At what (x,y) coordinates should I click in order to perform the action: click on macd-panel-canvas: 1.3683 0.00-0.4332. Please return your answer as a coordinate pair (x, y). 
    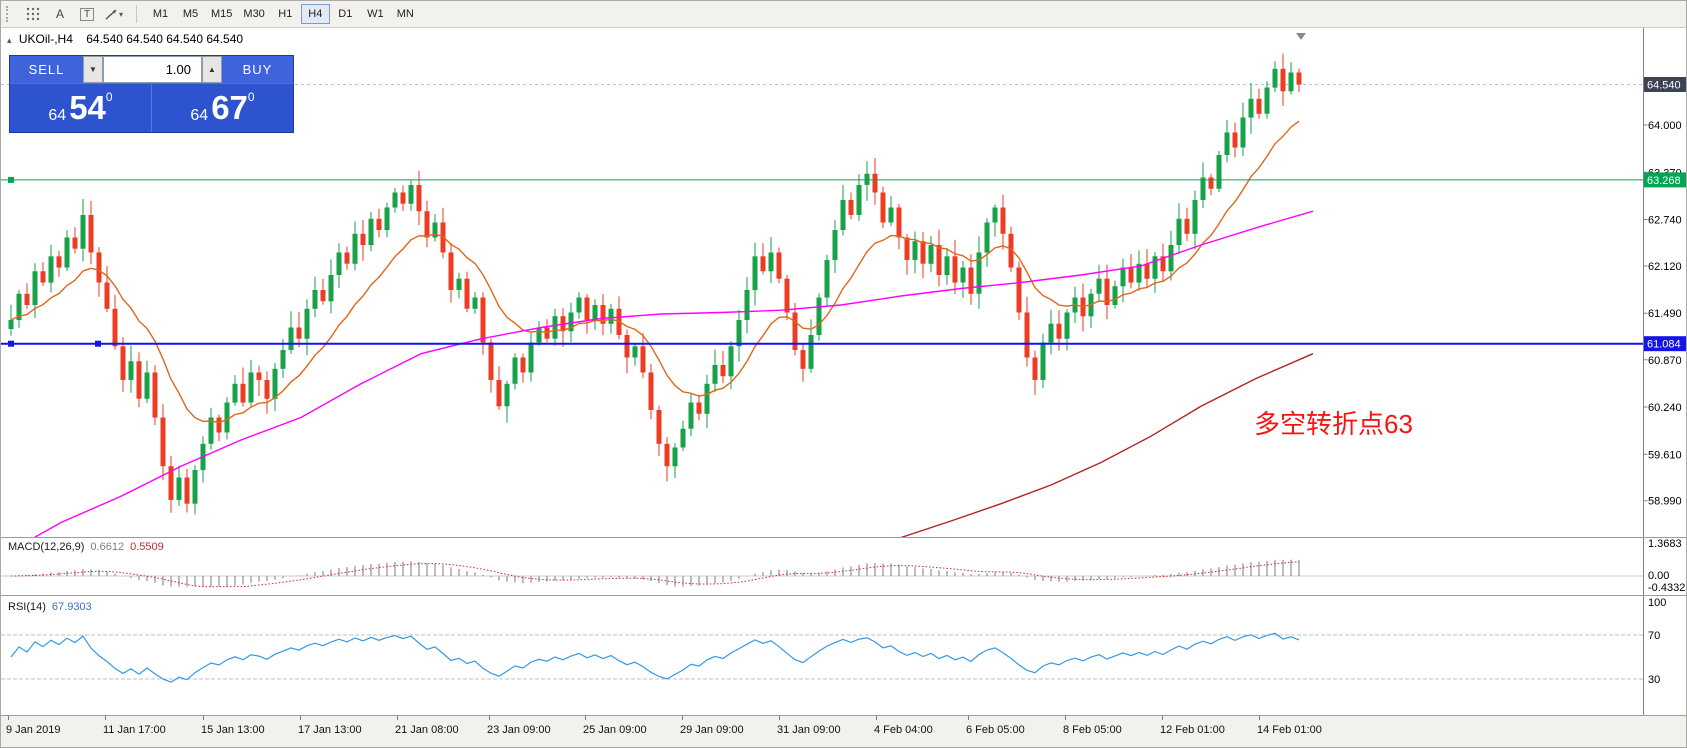
    Looking at the image, I should click on (844, 566).